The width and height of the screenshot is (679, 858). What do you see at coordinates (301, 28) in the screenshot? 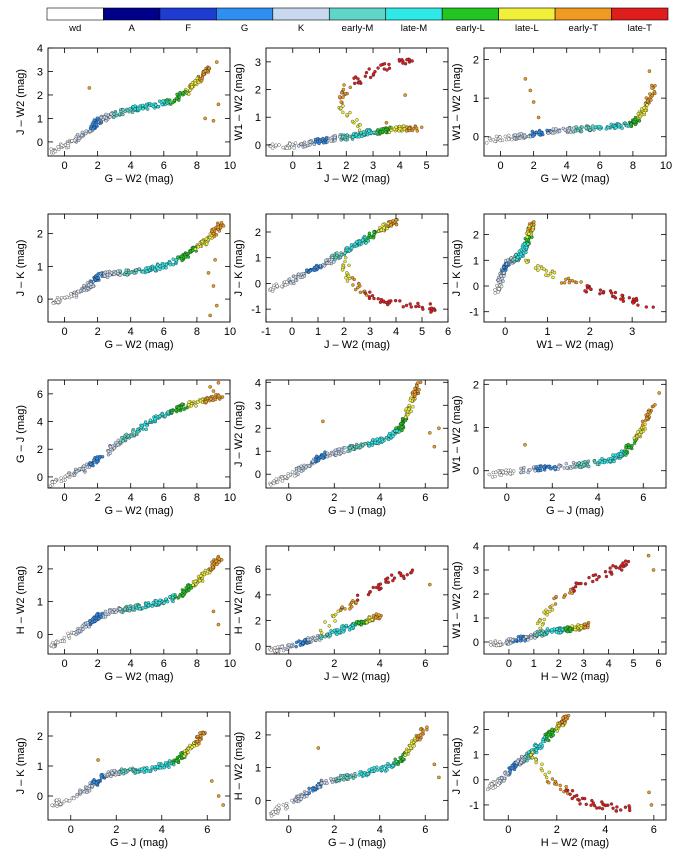
I see `colorbar-label: K` at bounding box center [301, 28].